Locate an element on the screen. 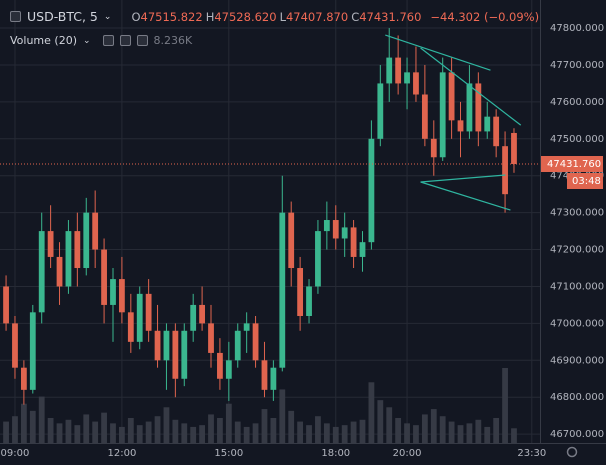  countdown: 03:48 is located at coordinates (586, 181).